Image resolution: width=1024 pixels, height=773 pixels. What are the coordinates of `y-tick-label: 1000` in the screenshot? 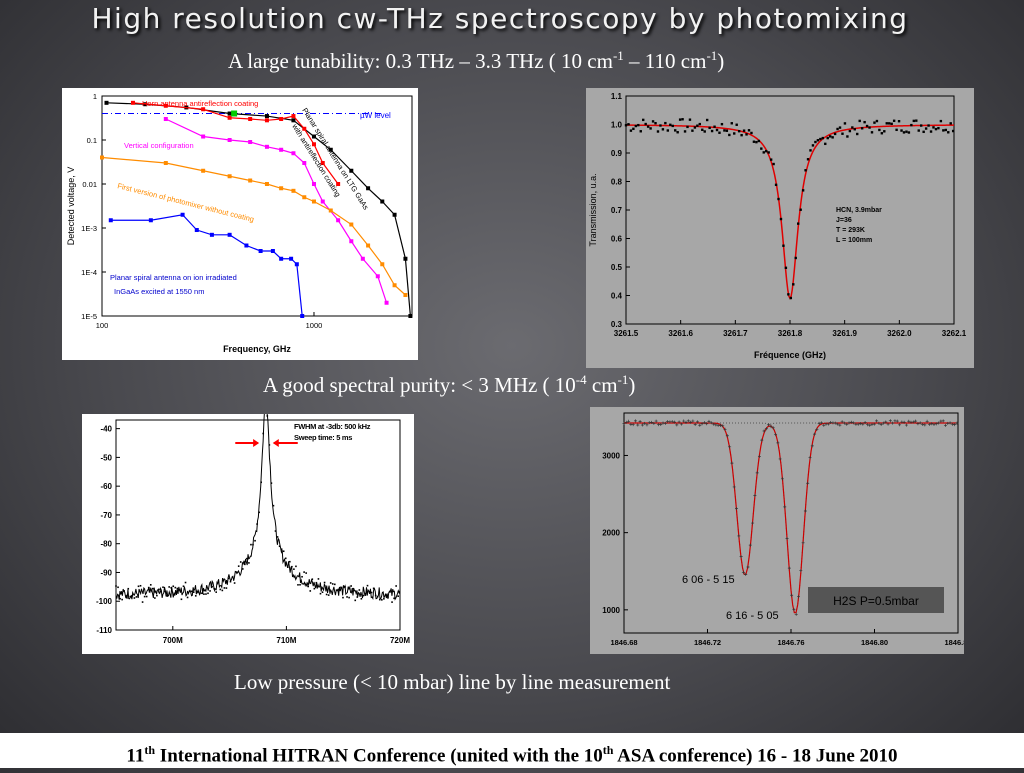 It's located at (611, 610).